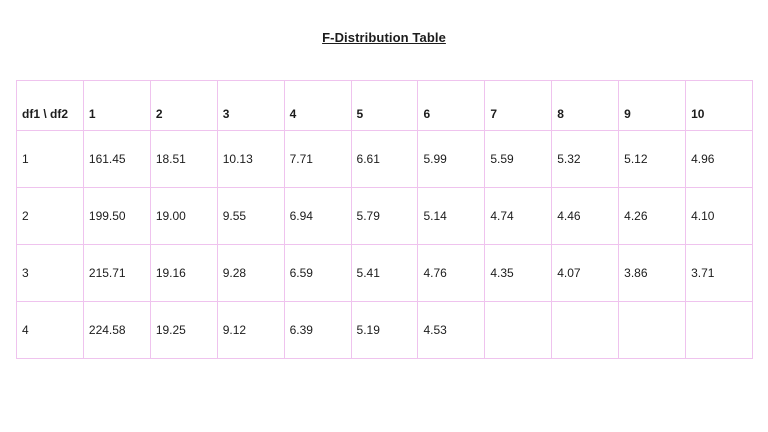 This screenshot has width=768, height=432. Describe the element at coordinates (719, 105) in the screenshot. I see `column-header: 10` at that location.